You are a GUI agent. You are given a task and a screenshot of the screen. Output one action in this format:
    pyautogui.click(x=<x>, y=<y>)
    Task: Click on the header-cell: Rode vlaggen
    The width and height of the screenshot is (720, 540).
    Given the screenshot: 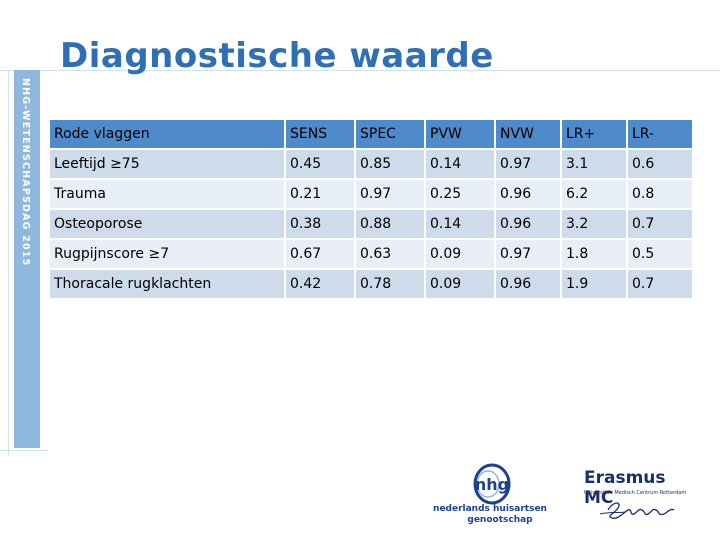 What is the action you would take?
    pyautogui.click(x=167, y=134)
    